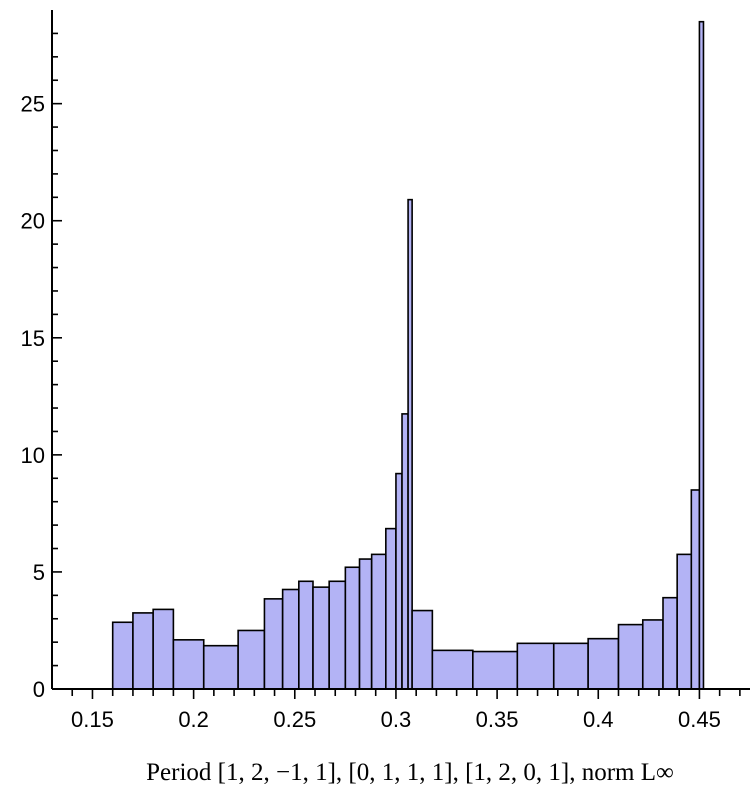 The height and width of the screenshot is (803, 752). Describe the element at coordinates (33, 338) in the screenshot. I see `y-tick-label: 15` at that location.